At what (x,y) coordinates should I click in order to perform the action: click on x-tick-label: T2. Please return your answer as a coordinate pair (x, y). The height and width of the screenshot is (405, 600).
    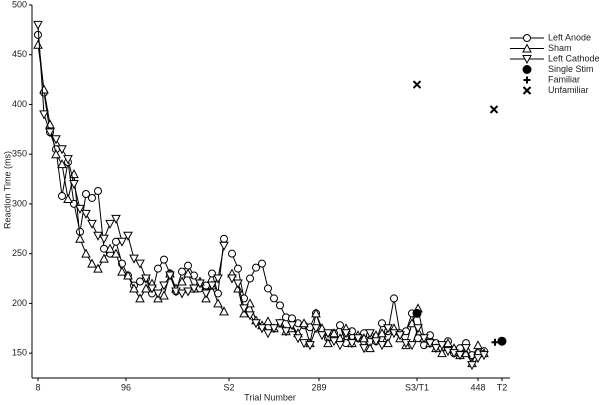
    Looking at the image, I should click on (502, 387).